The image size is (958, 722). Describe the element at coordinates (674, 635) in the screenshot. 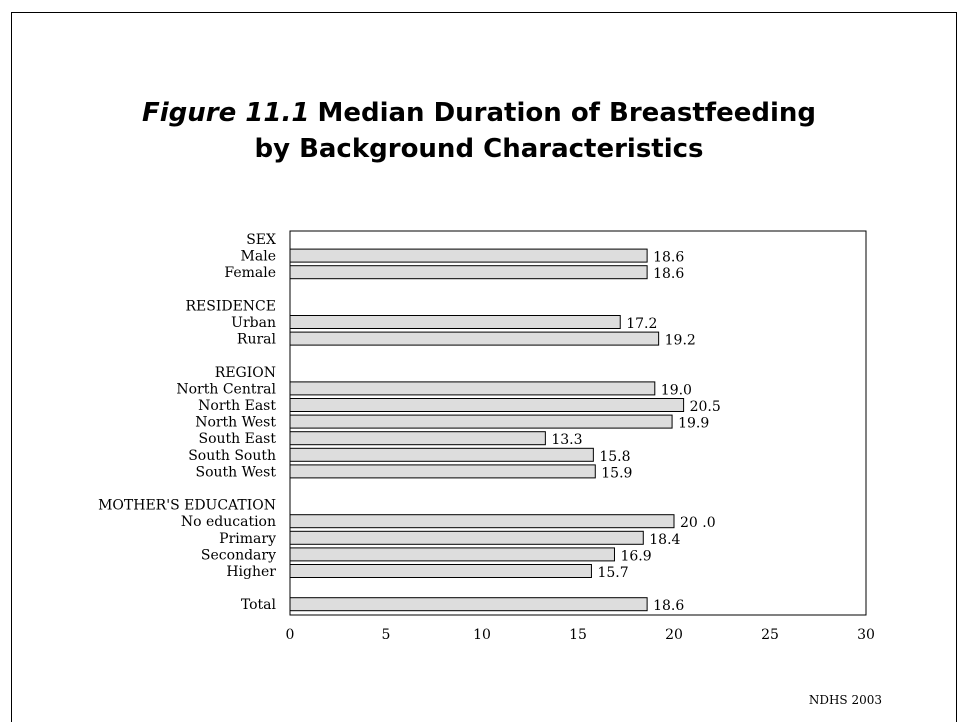

I see `x-tick-label-20: 20` at that location.